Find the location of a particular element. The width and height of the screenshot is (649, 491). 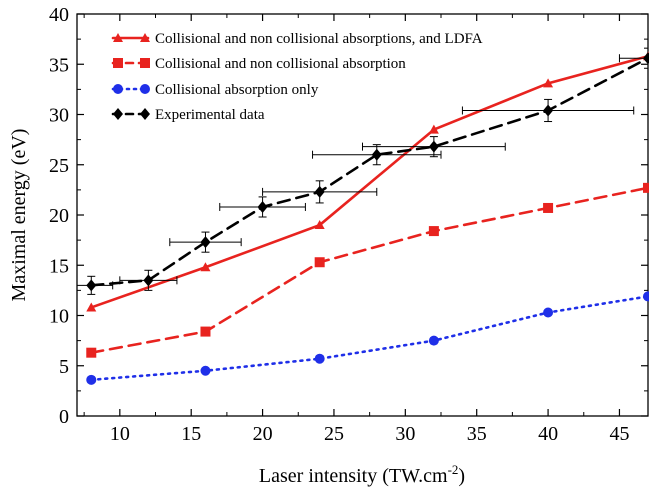

x-tick-label: 35 is located at coordinates (477, 434).